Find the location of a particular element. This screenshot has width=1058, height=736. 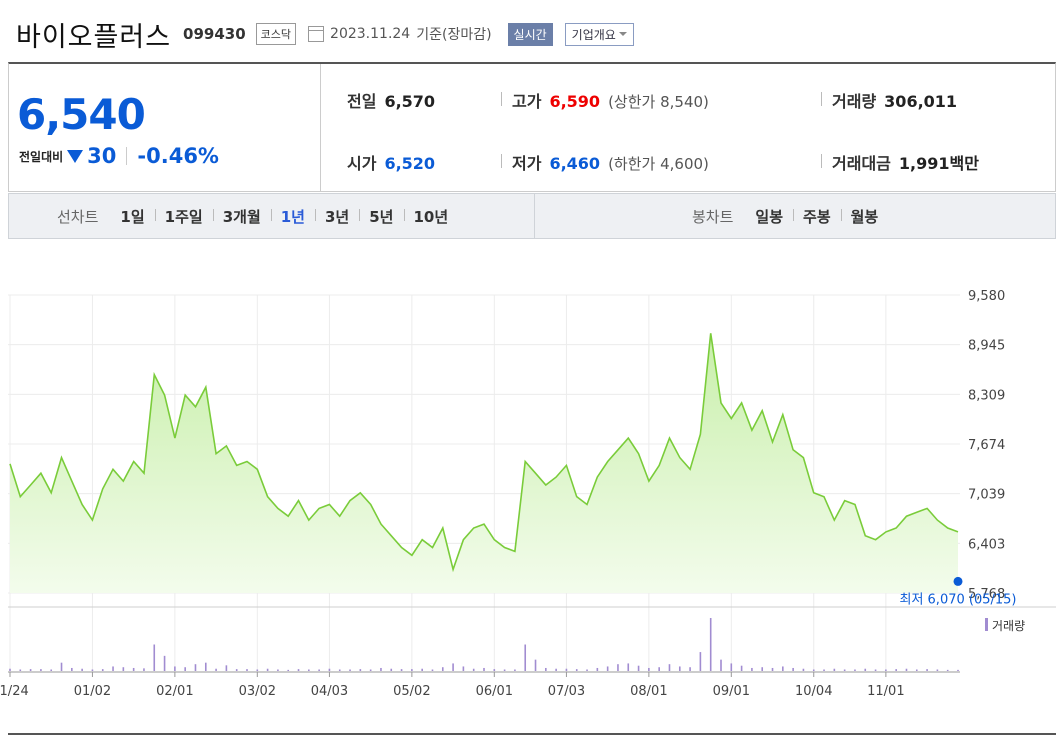

stat-prev: 전일 6,570 is located at coordinates (391, 100).